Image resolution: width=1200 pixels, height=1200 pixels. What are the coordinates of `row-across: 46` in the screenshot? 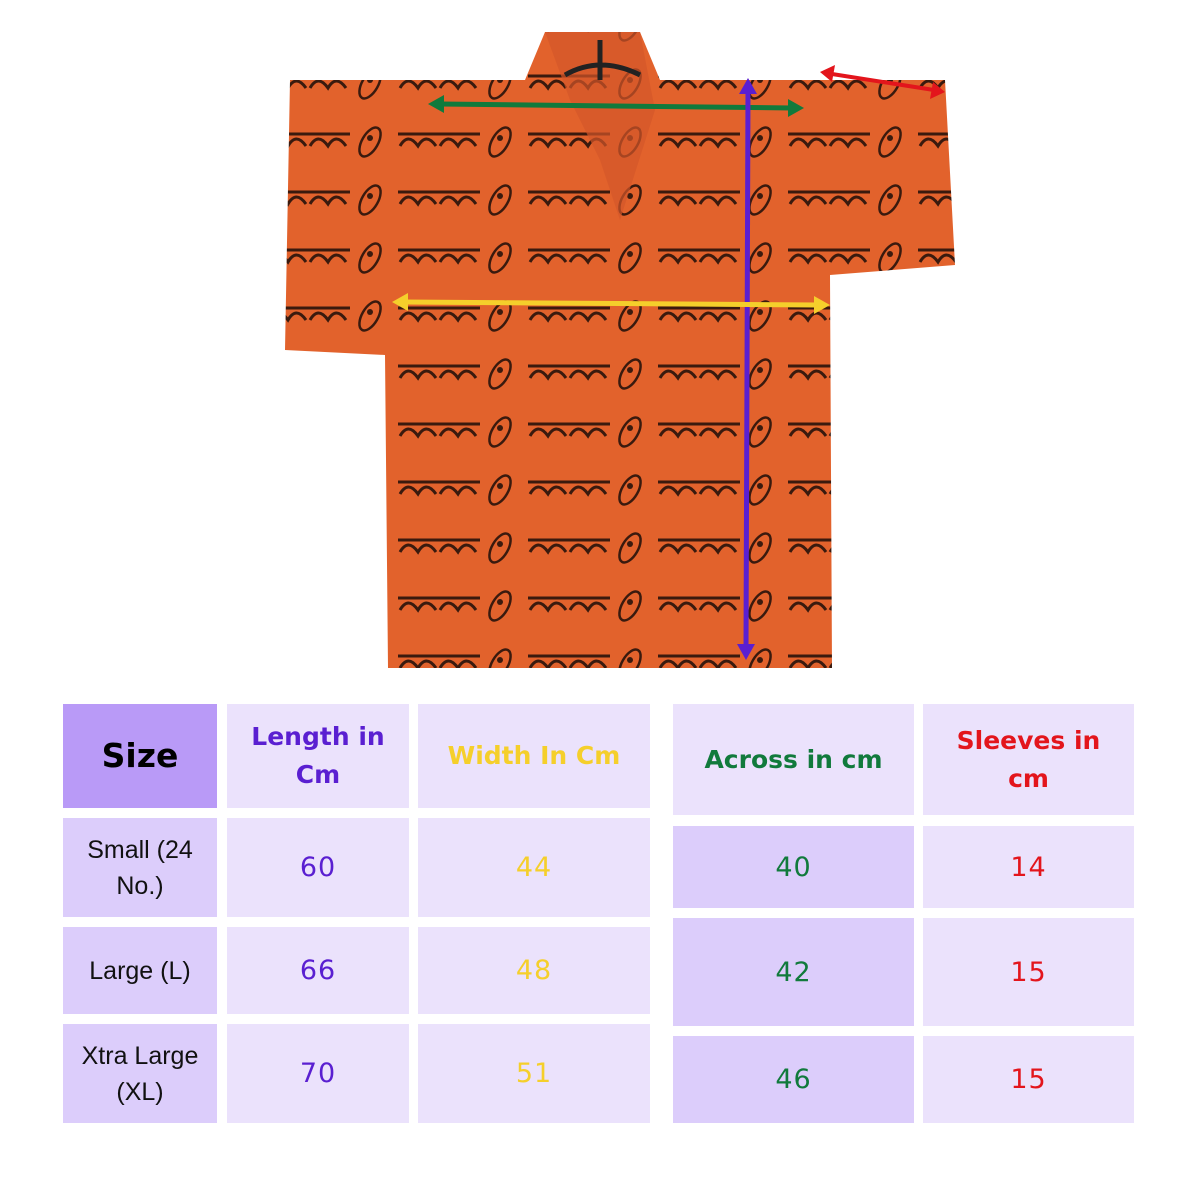 It's located at (793, 1079).